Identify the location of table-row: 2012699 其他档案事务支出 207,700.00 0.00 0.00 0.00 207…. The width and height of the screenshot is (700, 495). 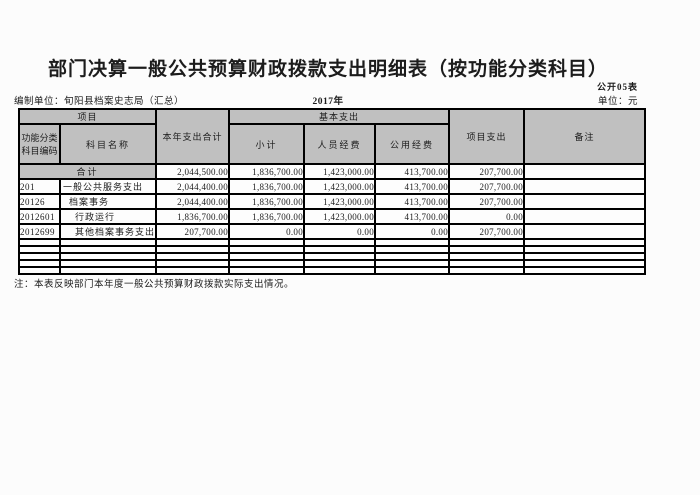
(332, 231).